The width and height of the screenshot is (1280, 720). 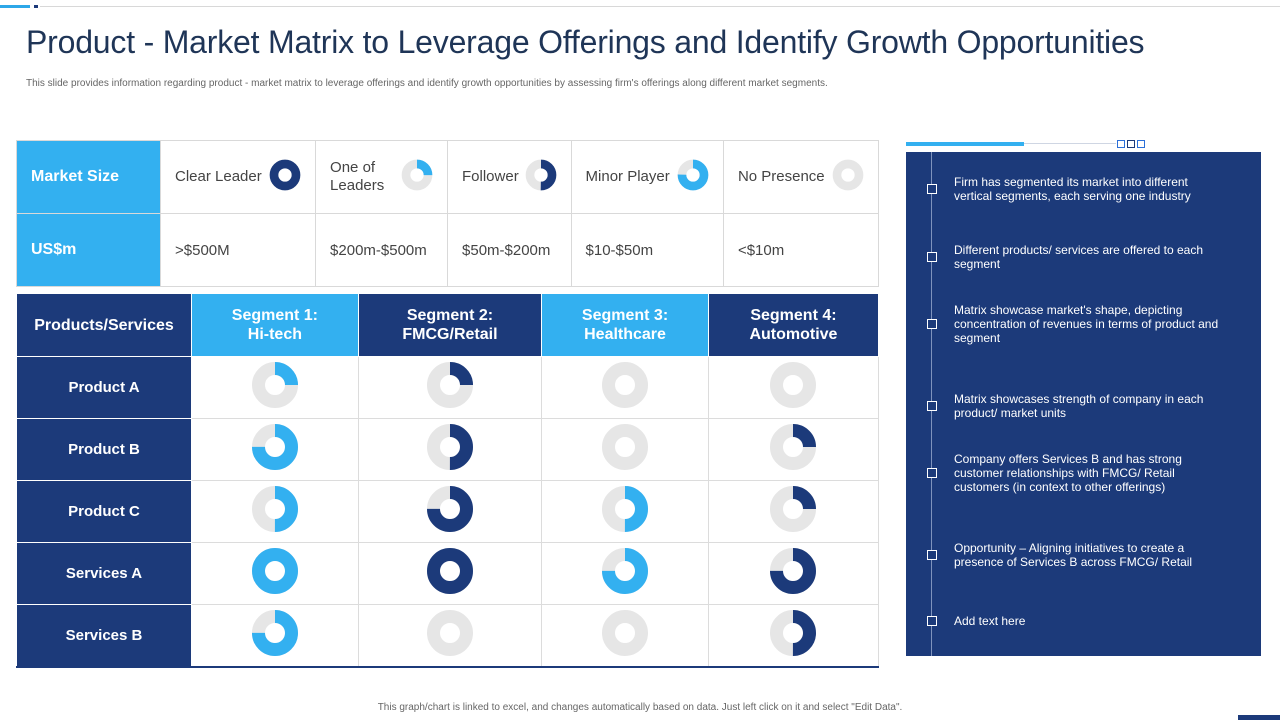 What do you see at coordinates (801, 250) in the screenshot?
I see `legend-range: <$10m` at bounding box center [801, 250].